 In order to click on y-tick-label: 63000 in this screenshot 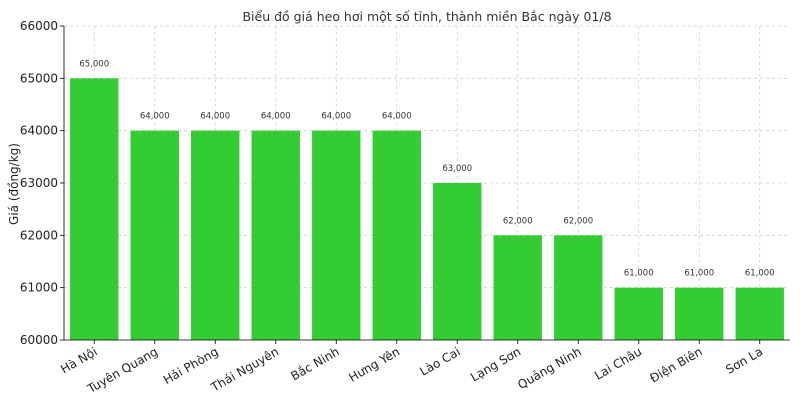, I will do `click(39, 183)`.